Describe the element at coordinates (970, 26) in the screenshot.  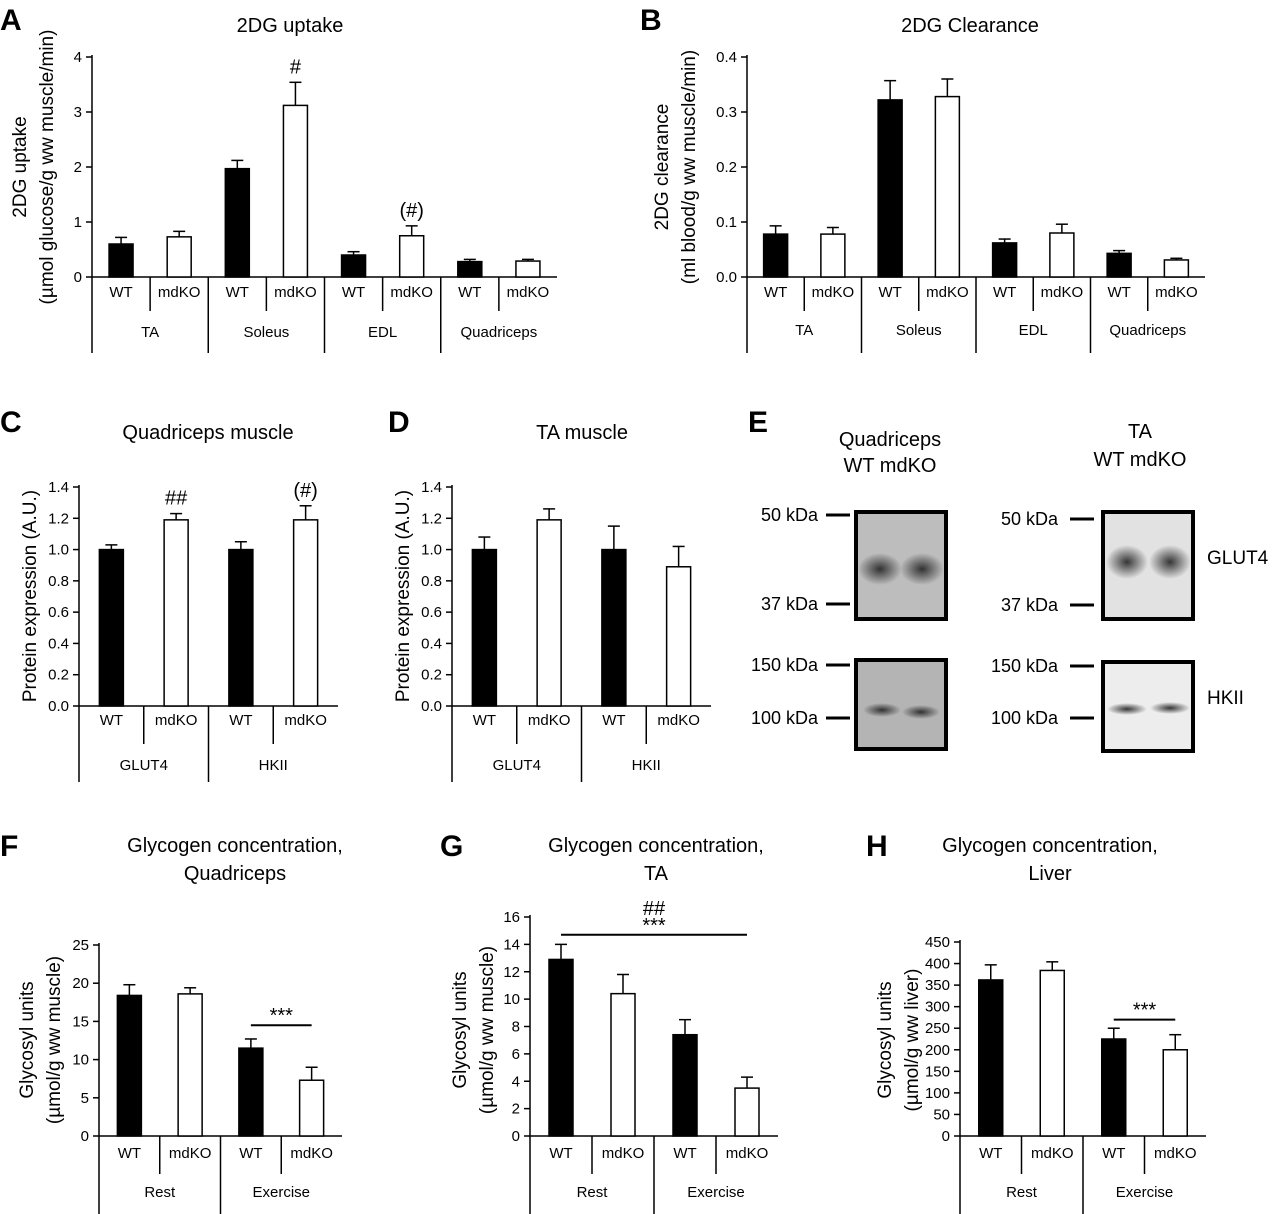
I see `chart-title: 2DG Clearance` at that location.